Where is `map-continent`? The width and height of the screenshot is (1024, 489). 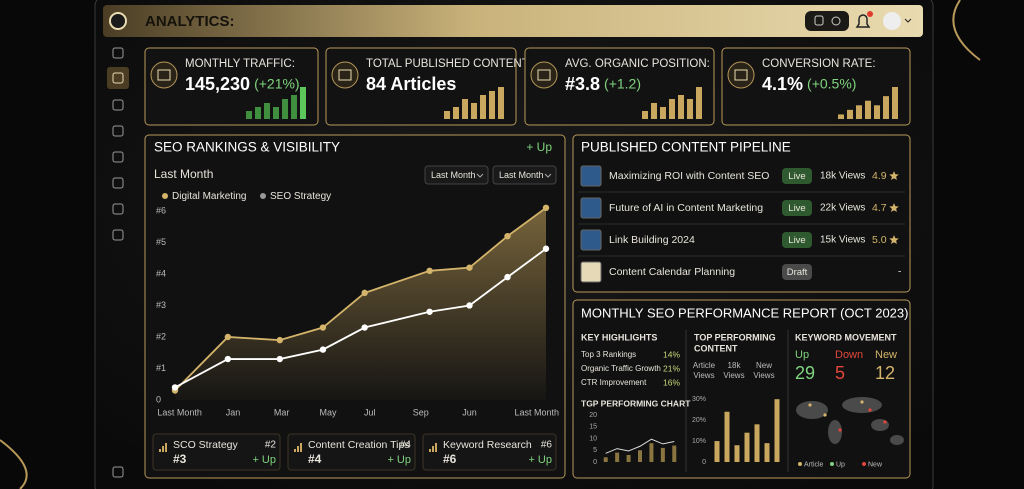 map-continent is located at coordinates (880, 425).